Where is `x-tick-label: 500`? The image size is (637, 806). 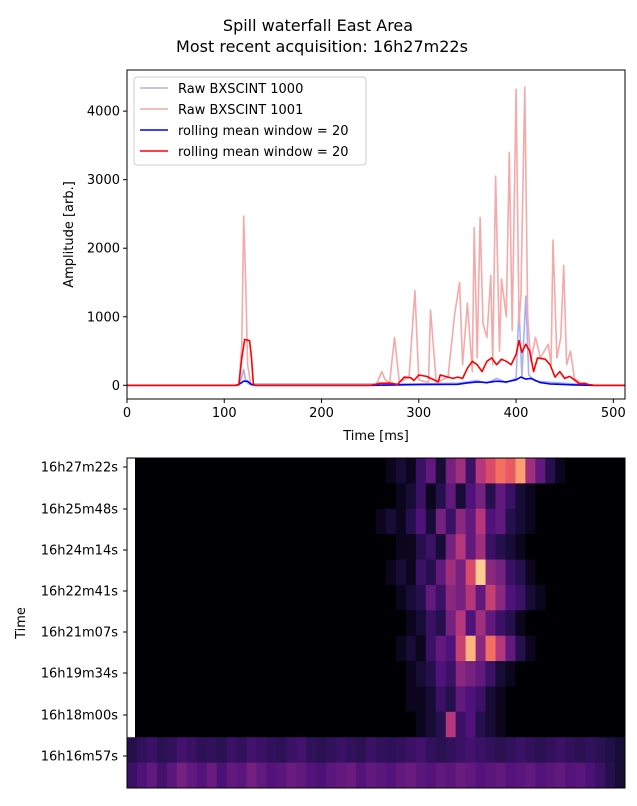
x-tick-label: 500 is located at coordinates (613, 413).